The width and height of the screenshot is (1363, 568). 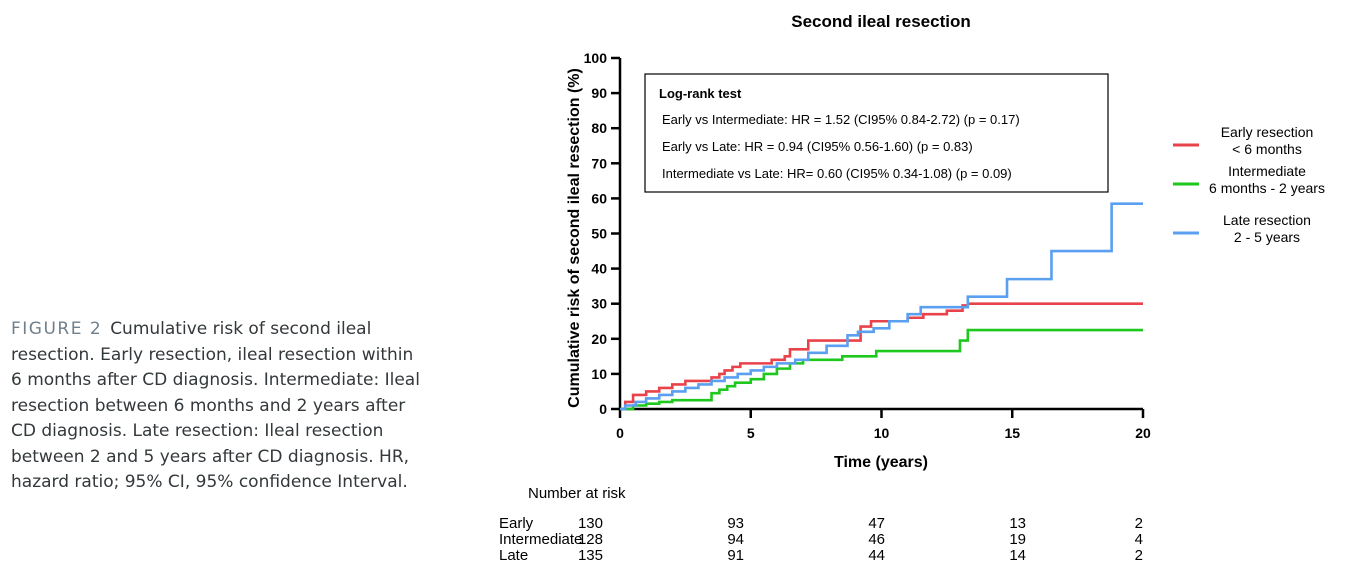 I want to click on legend-label: Early resection < 6 months, so click(x=1267, y=140).